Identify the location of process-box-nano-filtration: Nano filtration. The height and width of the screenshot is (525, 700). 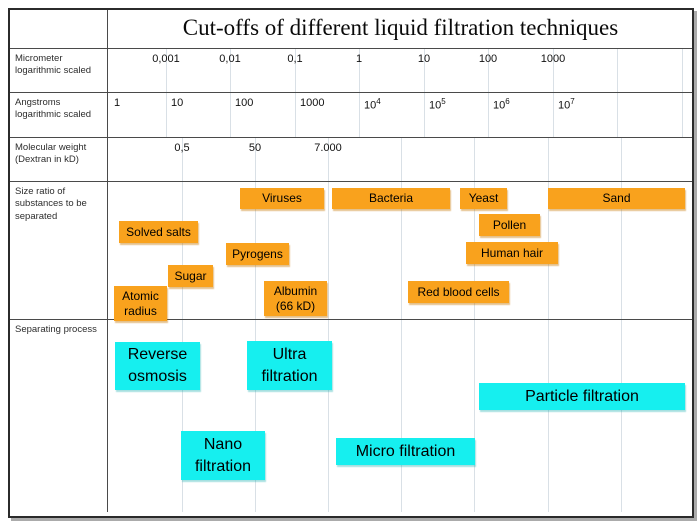
(223, 455).